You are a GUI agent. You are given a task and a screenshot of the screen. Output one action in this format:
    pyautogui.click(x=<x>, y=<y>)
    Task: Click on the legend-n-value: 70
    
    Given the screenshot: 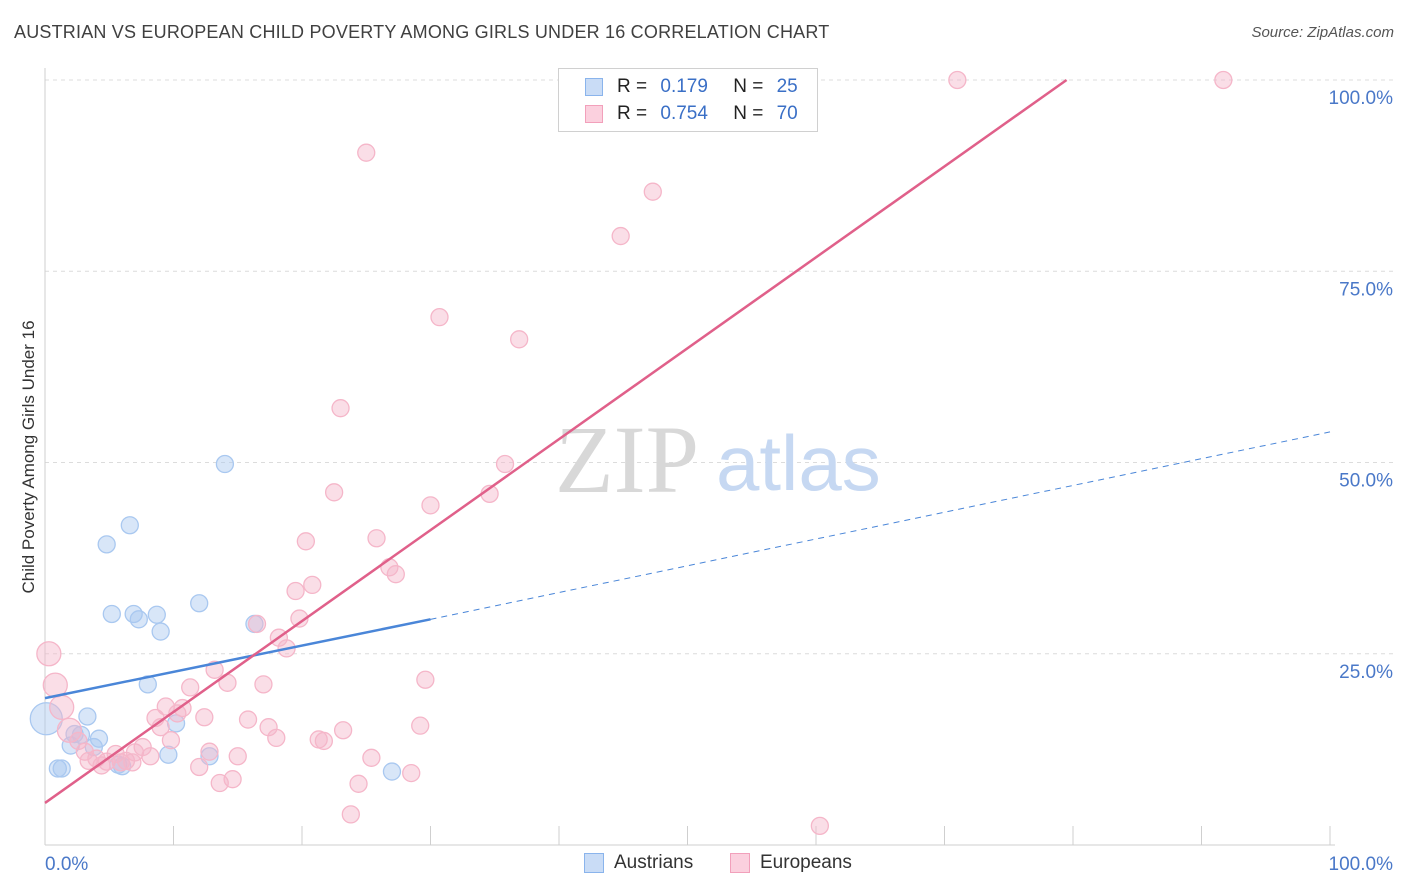 What is the action you would take?
    pyautogui.click(x=787, y=113)
    